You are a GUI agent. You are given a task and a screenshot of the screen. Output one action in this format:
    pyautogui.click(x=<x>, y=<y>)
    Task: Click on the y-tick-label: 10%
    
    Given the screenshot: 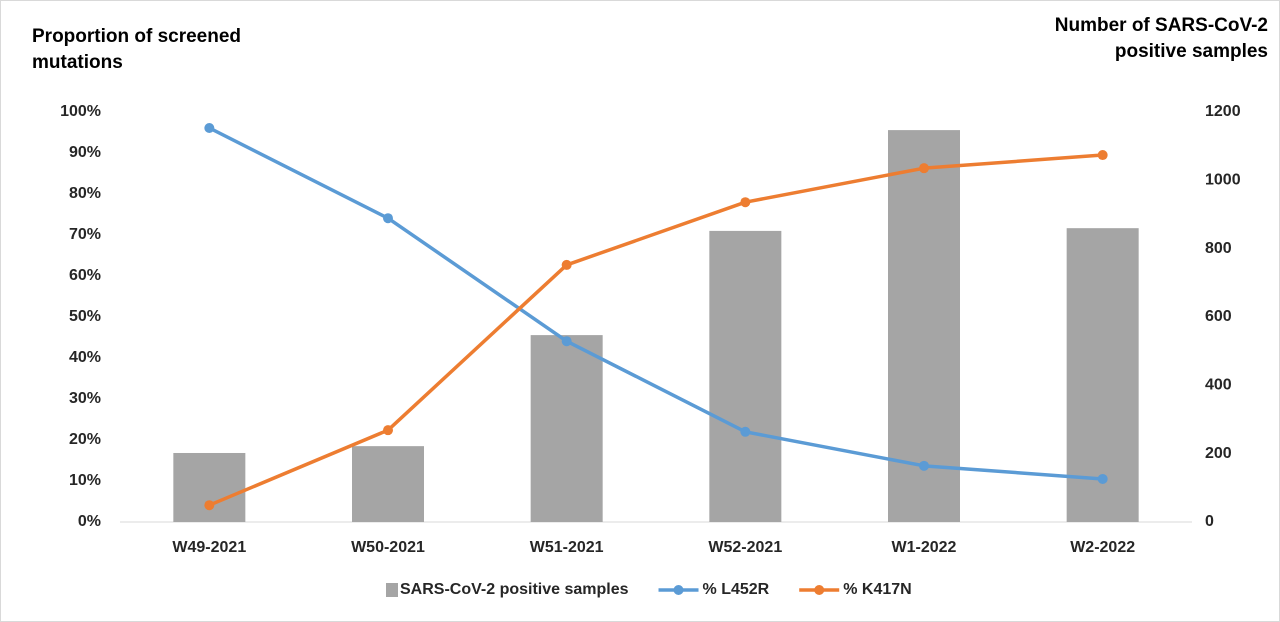 What is the action you would take?
    pyautogui.click(x=85, y=480)
    